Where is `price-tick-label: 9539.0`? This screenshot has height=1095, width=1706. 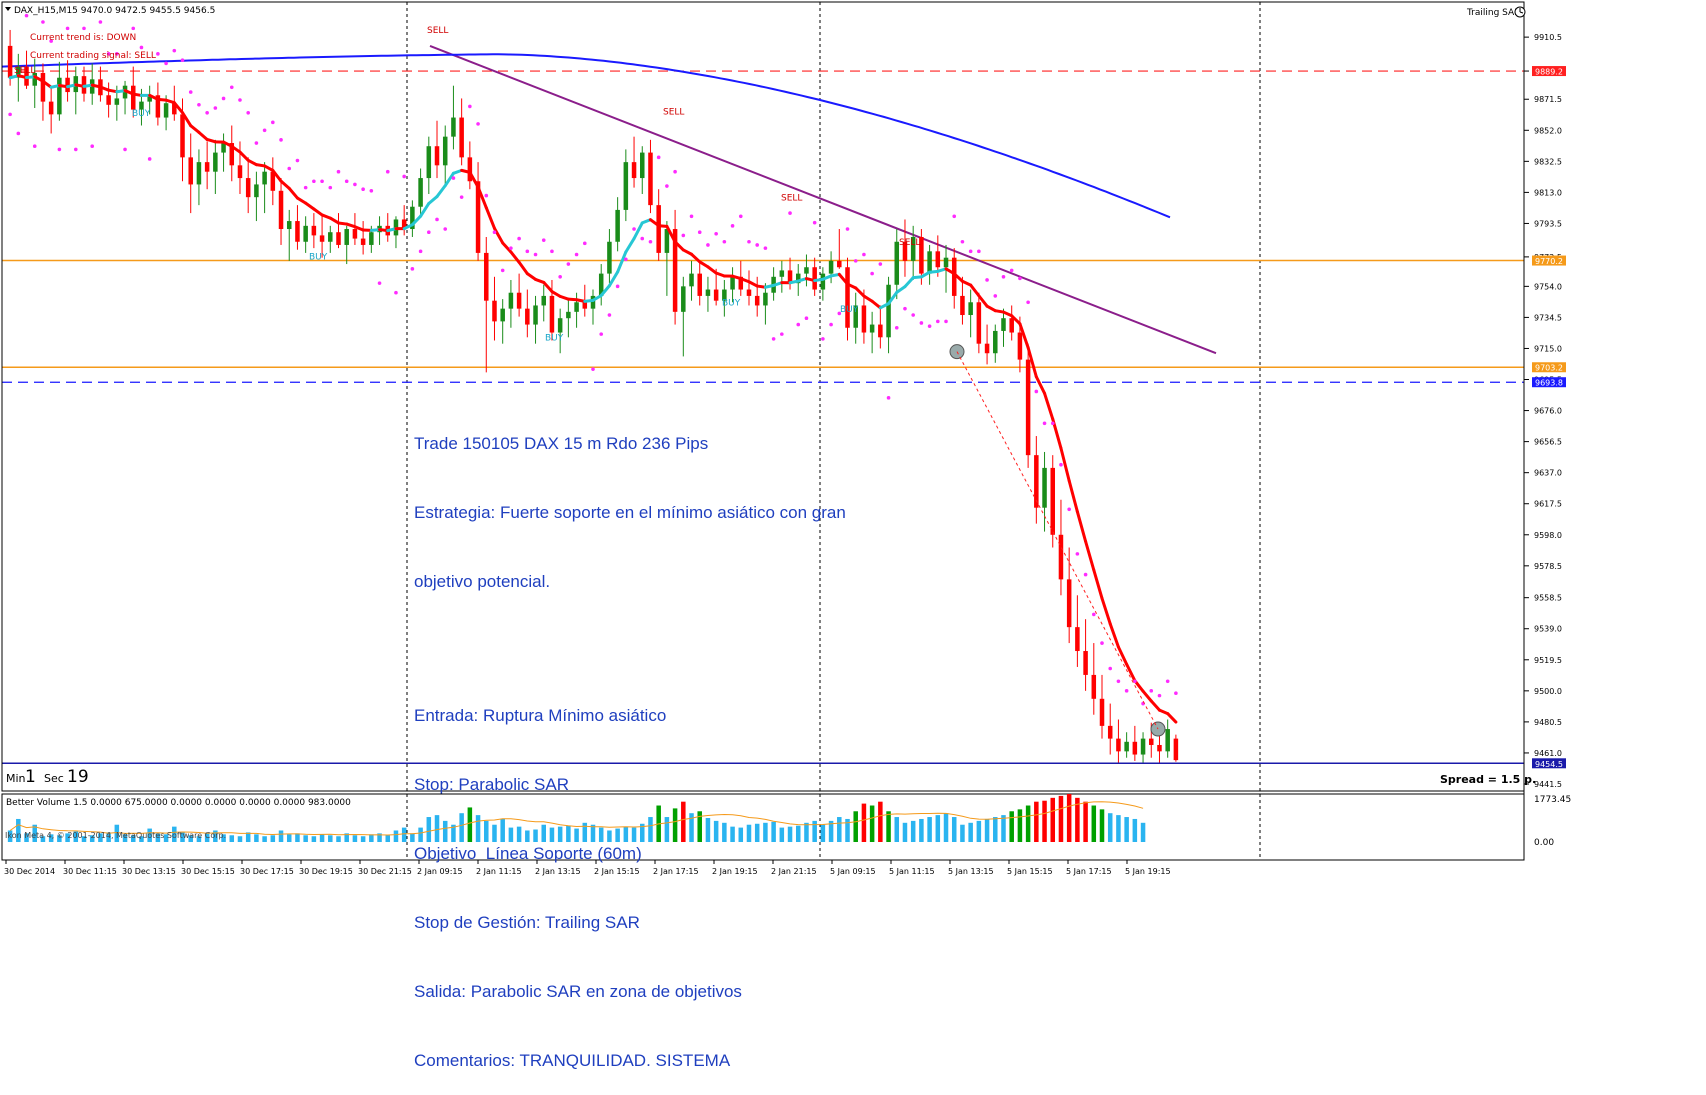 price-tick-label: 9539.0 is located at coordinates (1548, 629).